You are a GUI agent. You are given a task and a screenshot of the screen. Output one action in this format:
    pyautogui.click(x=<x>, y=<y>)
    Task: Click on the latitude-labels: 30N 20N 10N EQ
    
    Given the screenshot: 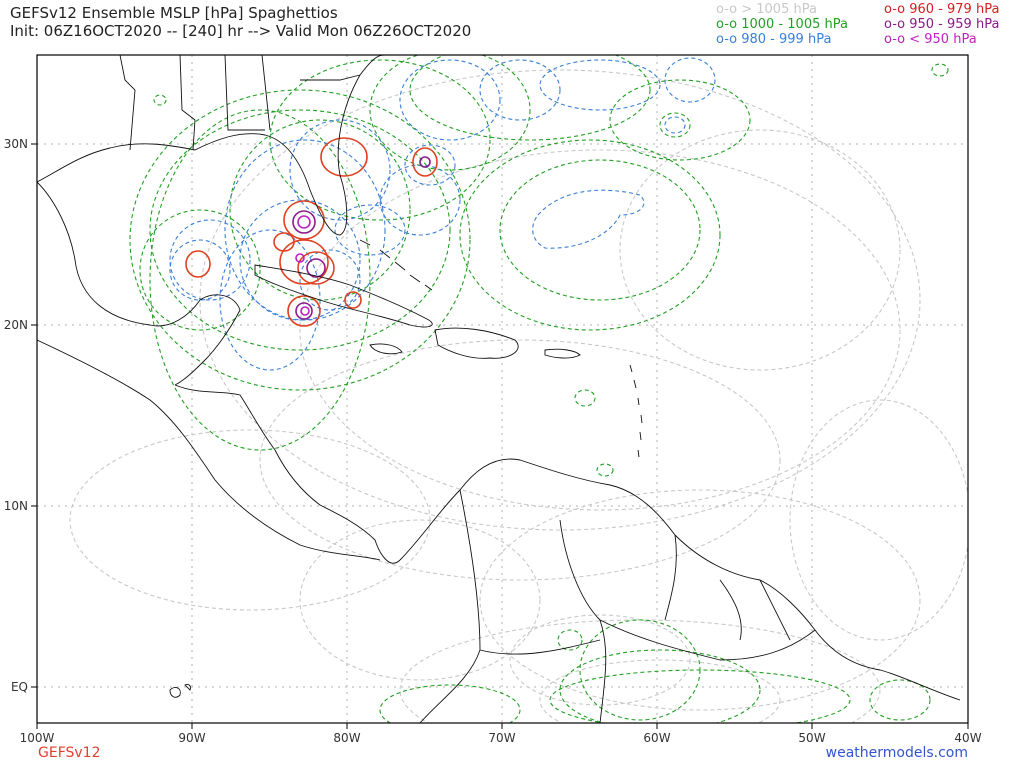 What is the action you would take?
    pyautogui.click(x=16, y=415)
    